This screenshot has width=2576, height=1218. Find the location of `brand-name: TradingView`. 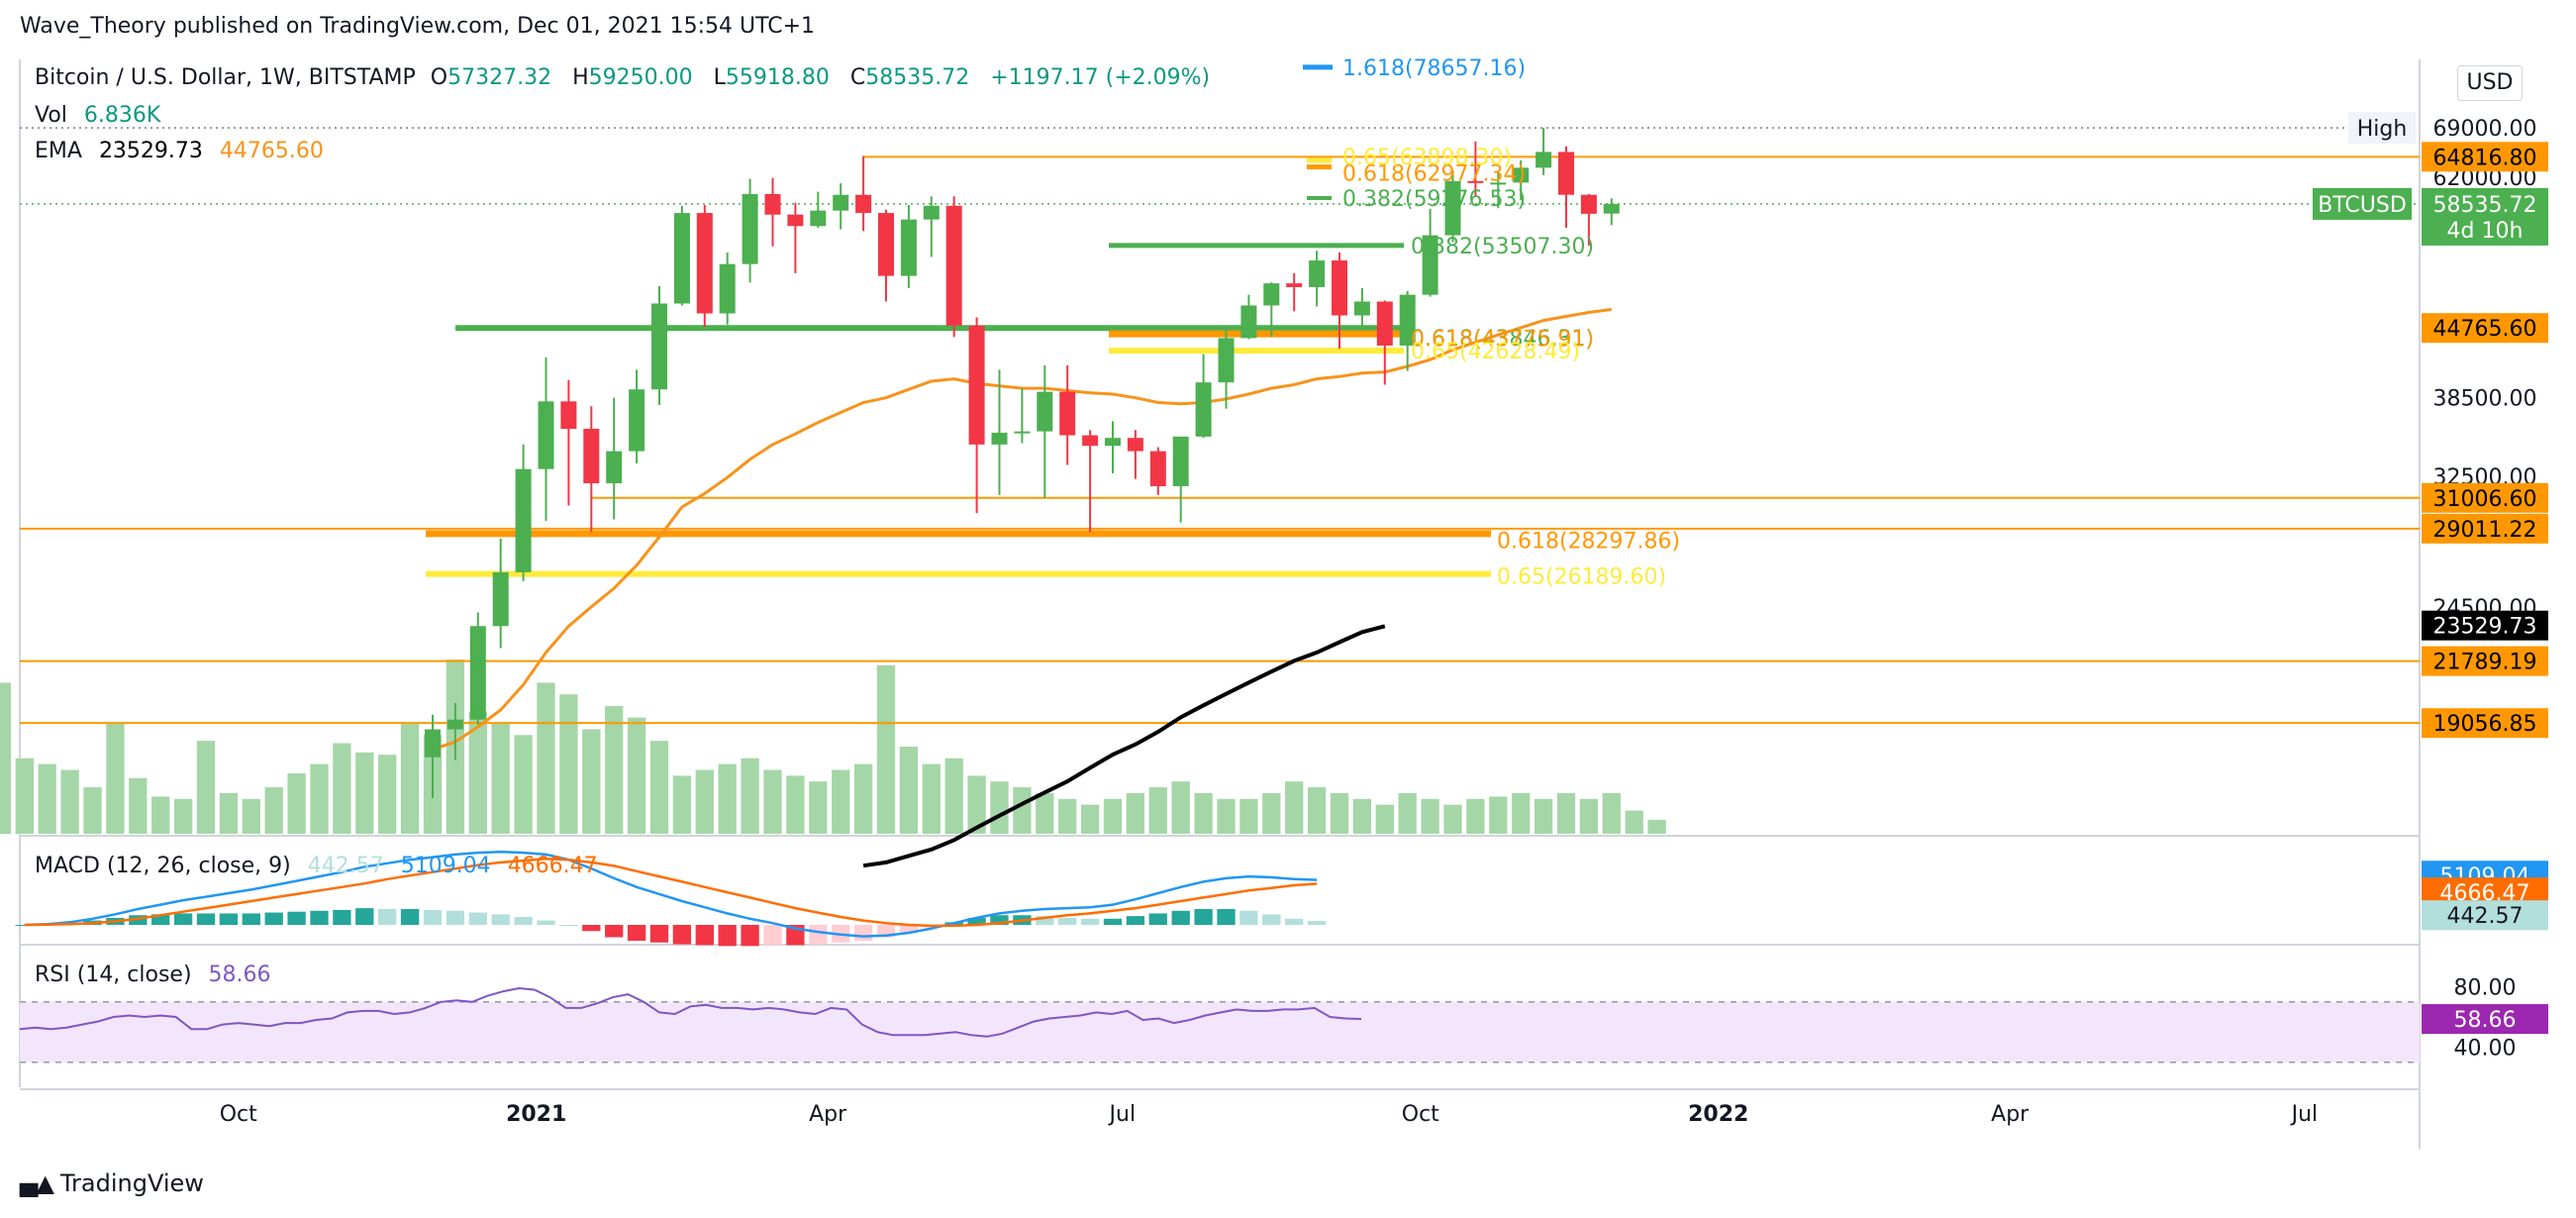

brand-name: TradingView is located at coordinates (132, 1183).